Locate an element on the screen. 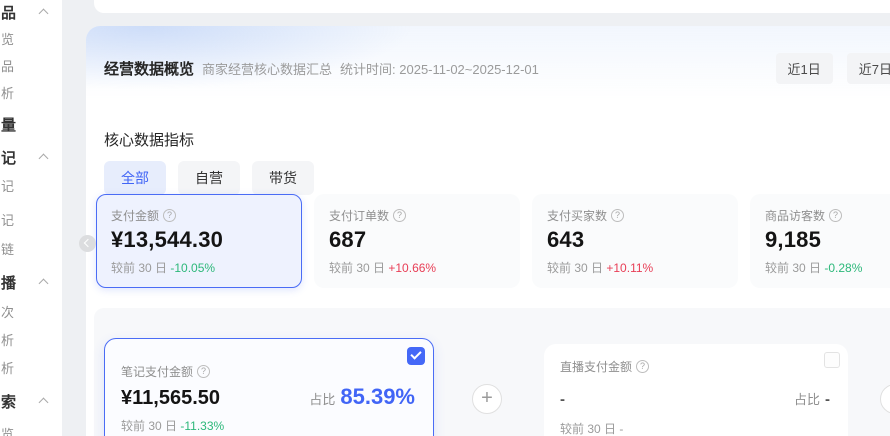 The image size is (890, 436). metric-label: 支付买家数 is located at coordinates (577, 216).